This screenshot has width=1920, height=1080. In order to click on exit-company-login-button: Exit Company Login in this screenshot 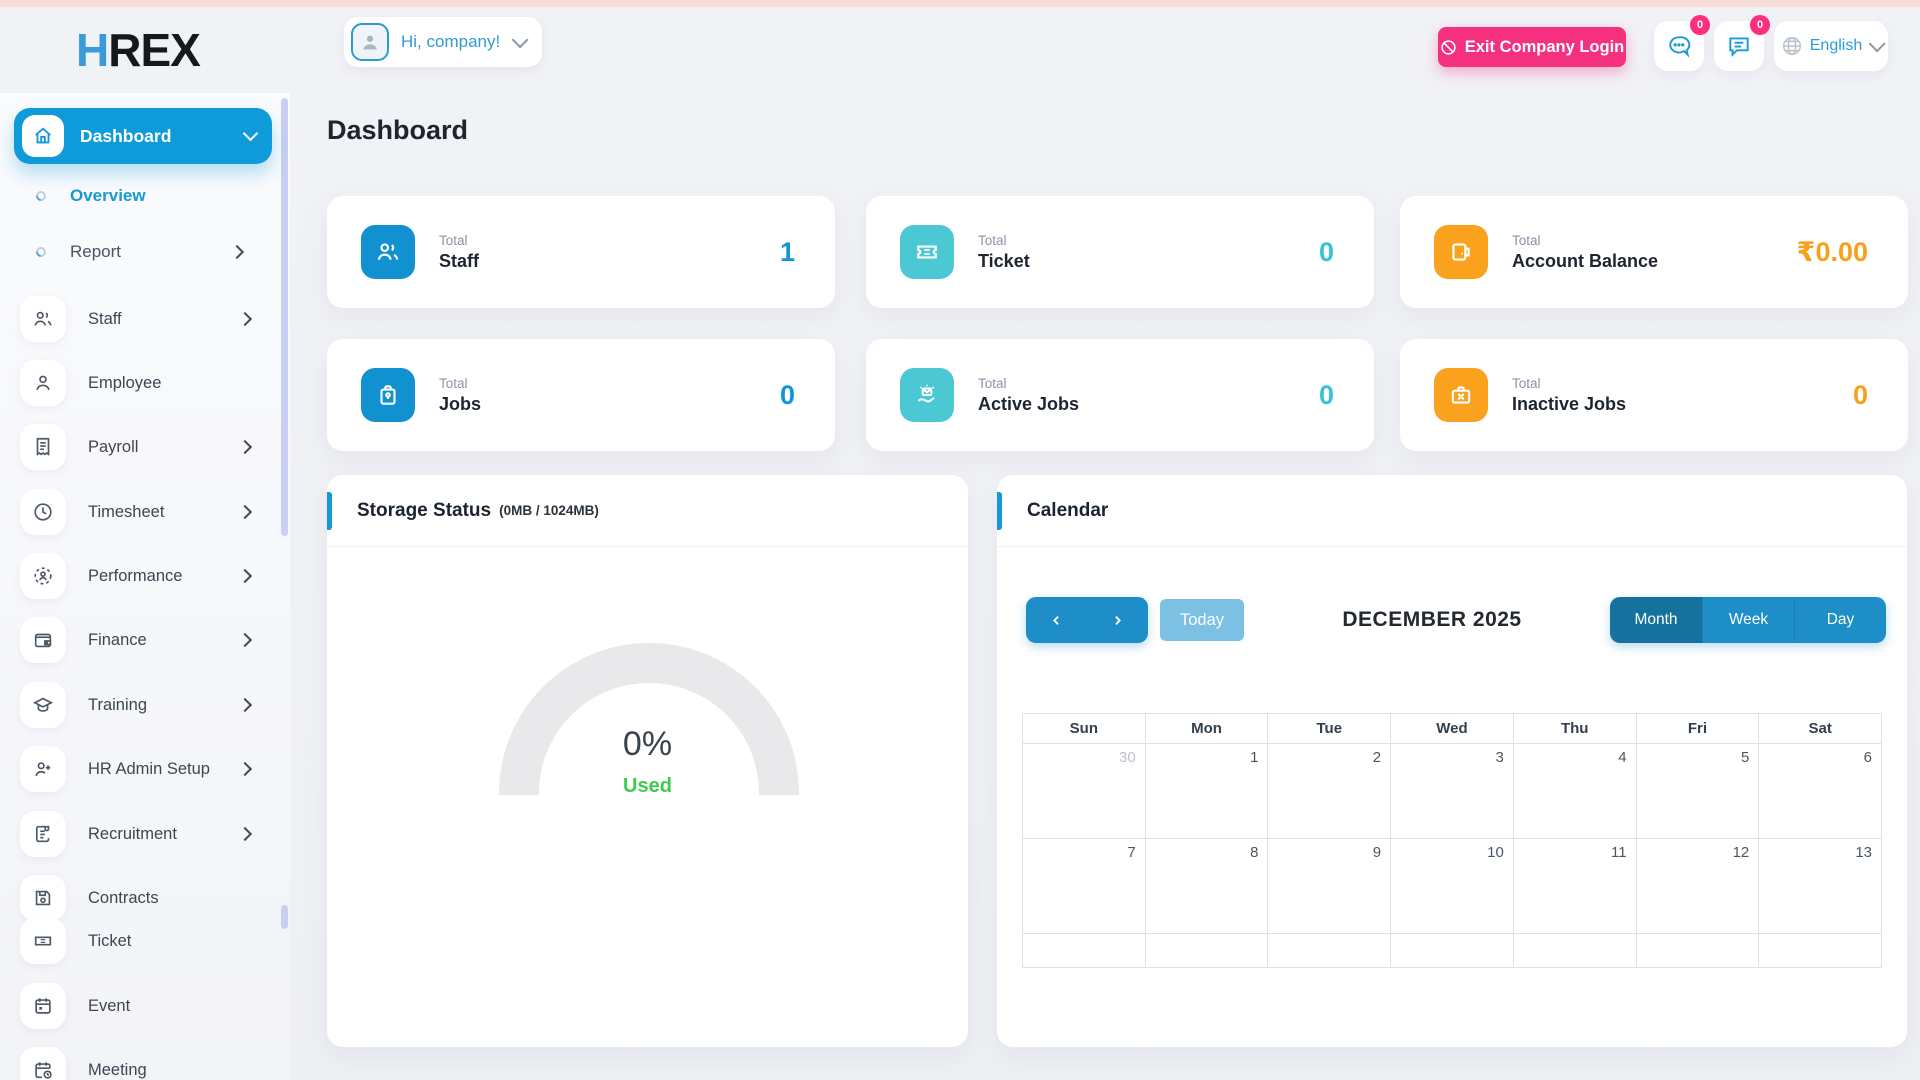, I will do `click(1532, 47)`.